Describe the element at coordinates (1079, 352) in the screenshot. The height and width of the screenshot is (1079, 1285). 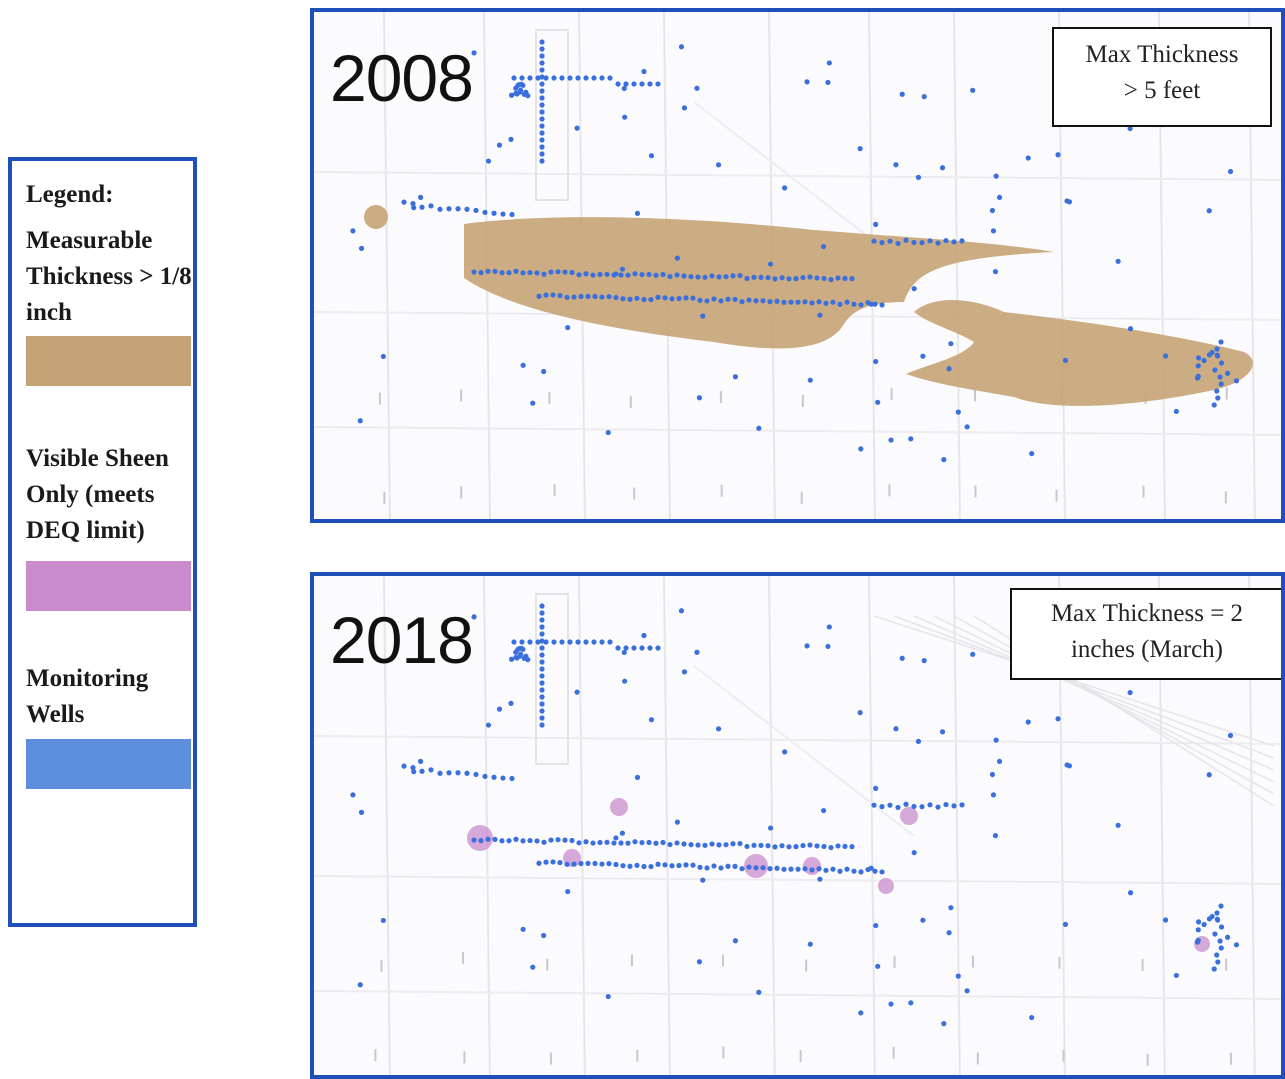
I see `thickness-plume-east` at that location.